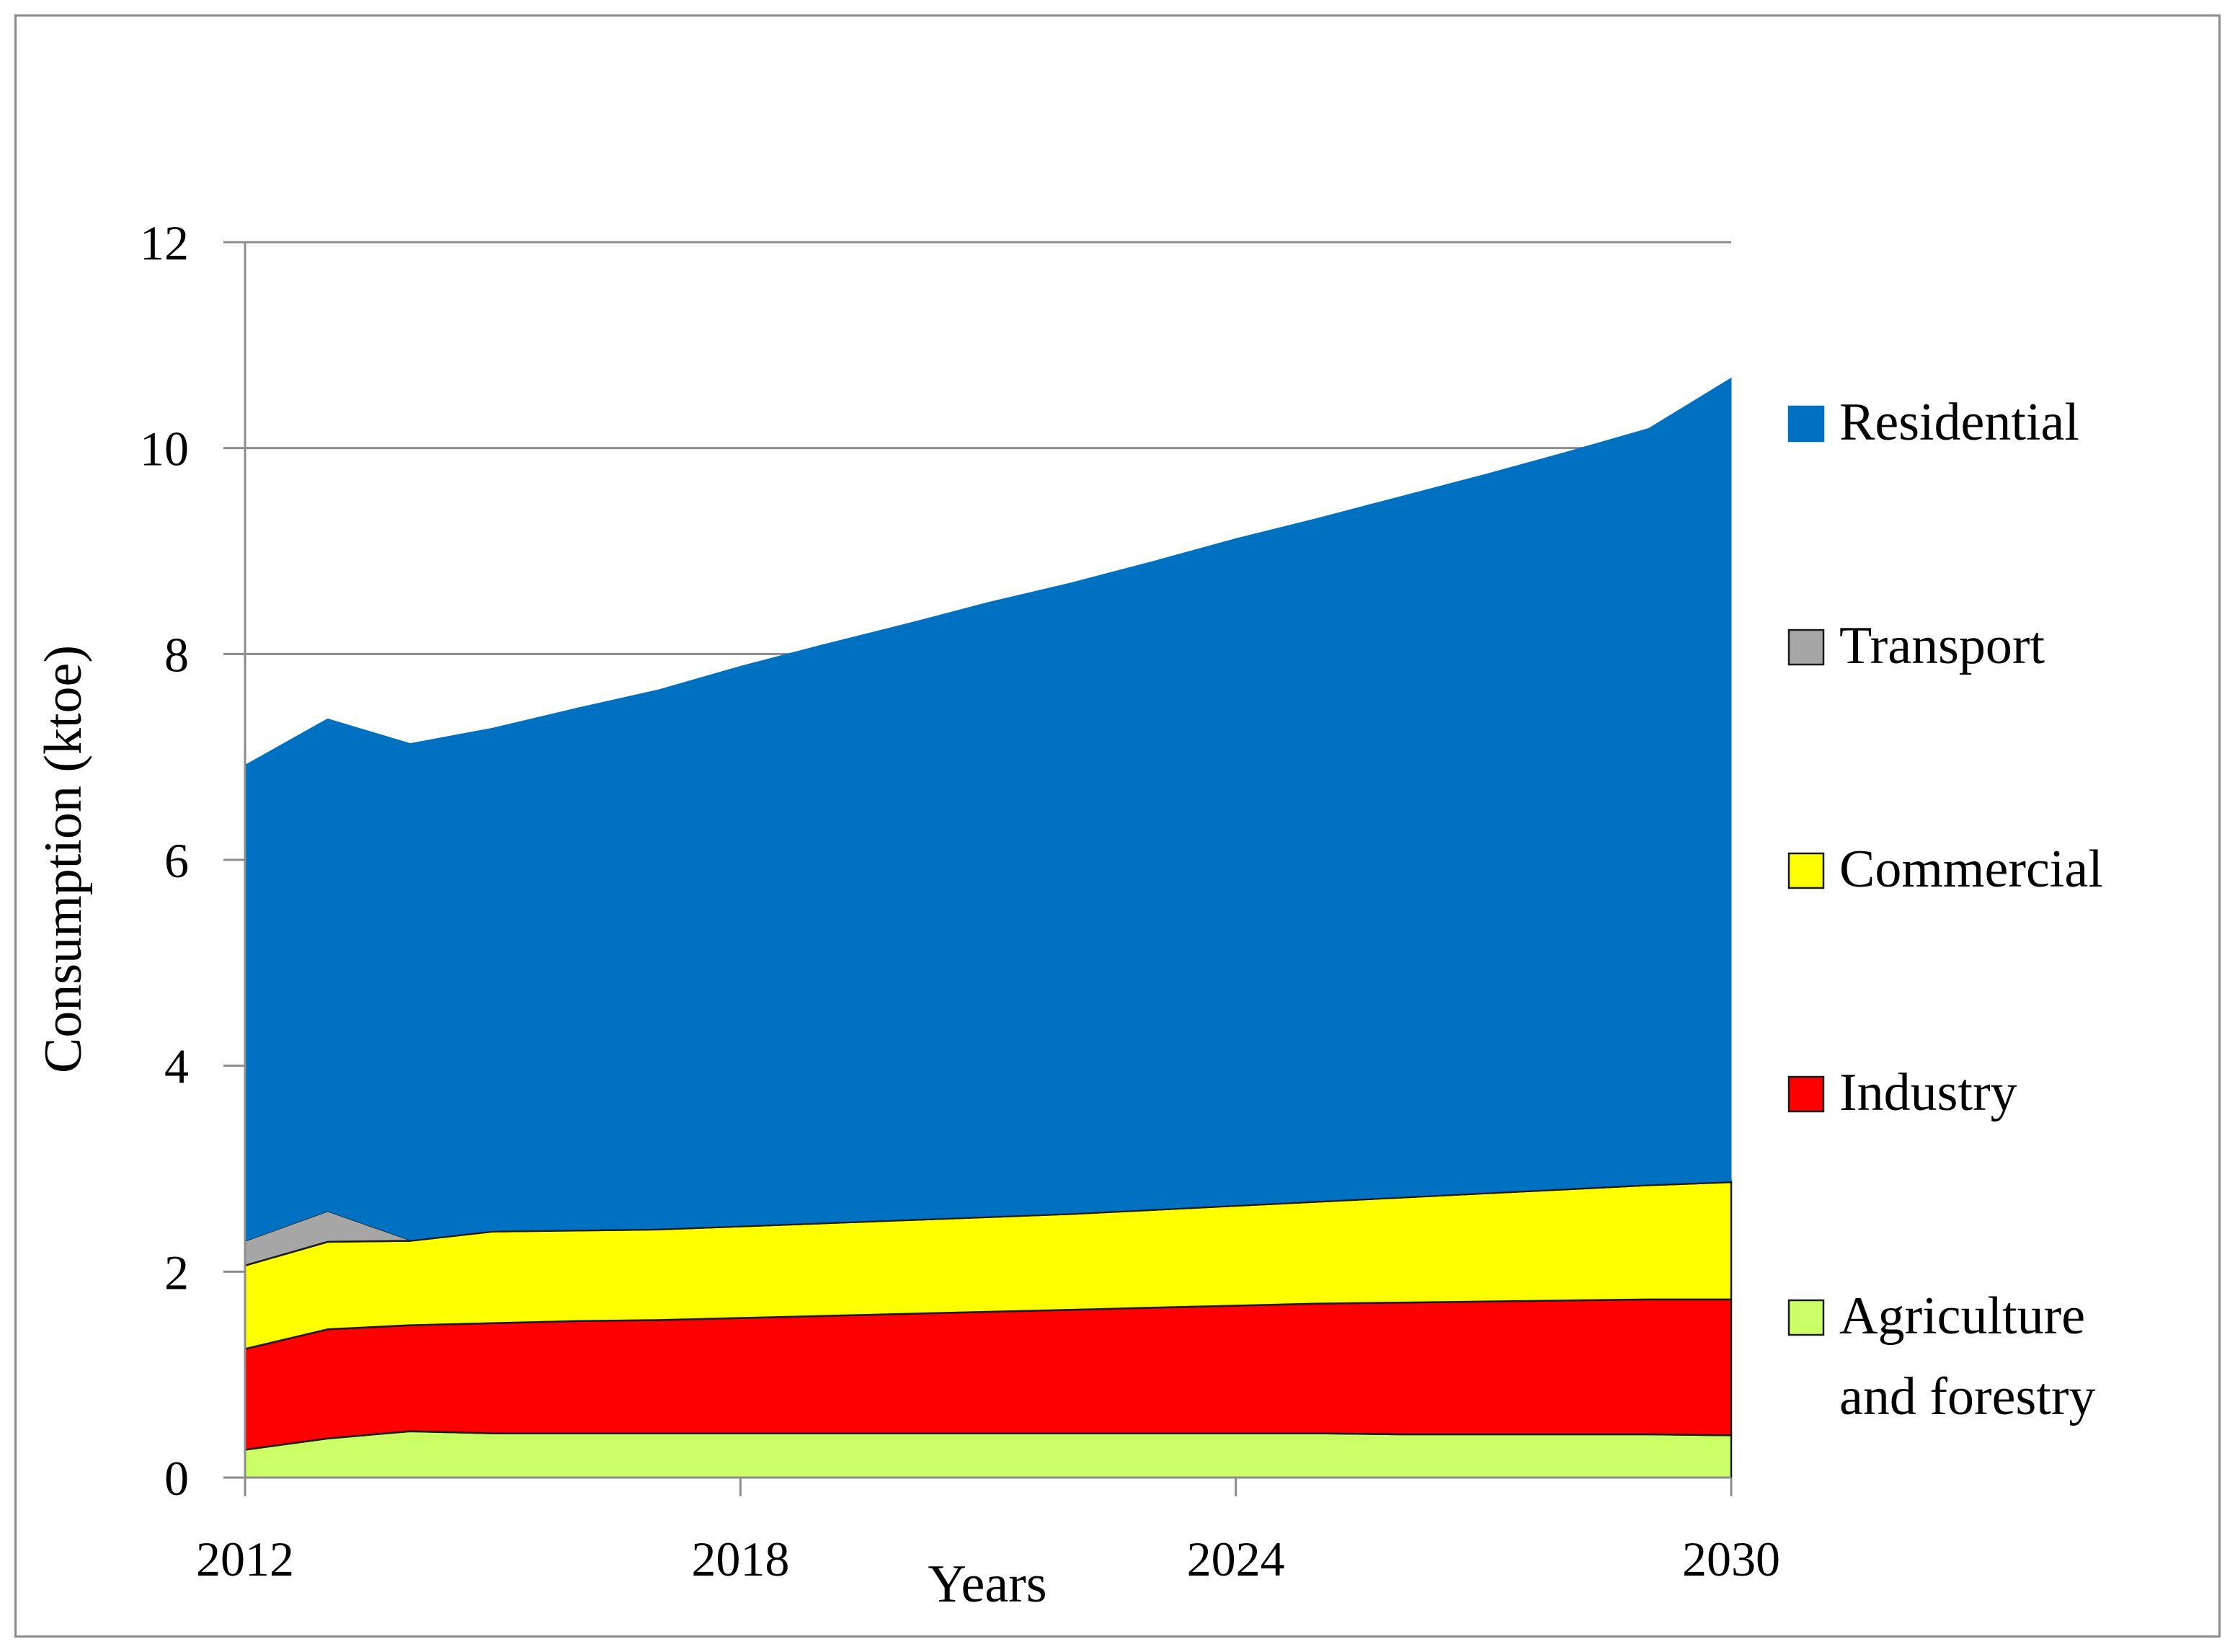 The width and height of the screenshot is (2235, 1652). Describe the element at coordinates (164, 449) in the screenshot. I see `y-tick-label: 10` at that location.